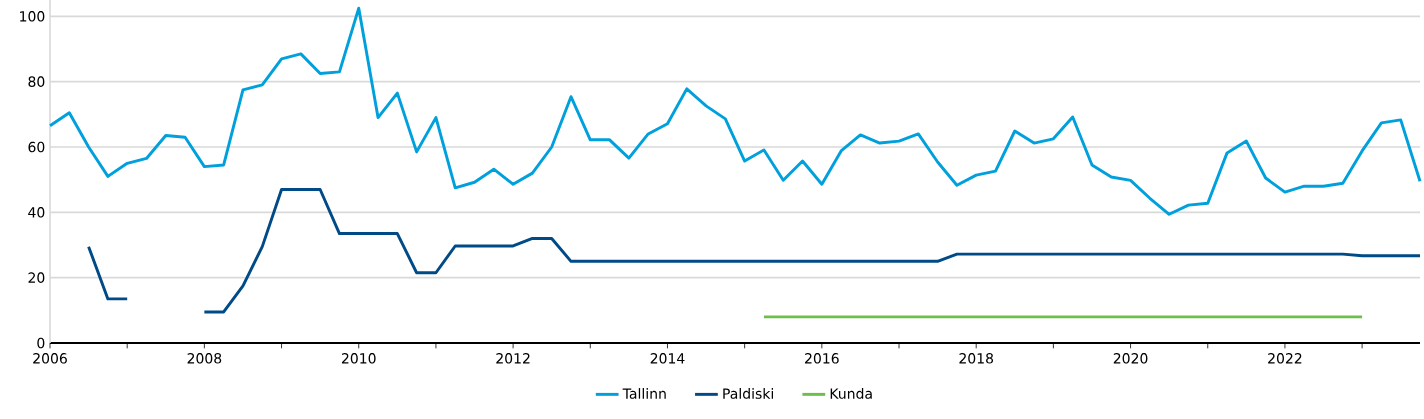 Image resolution: width=1424 pixels, height=419 pixels. Describe the element at coordinates (32, 16) in the screenshot. I see `y-tick-label: 100` at that location.